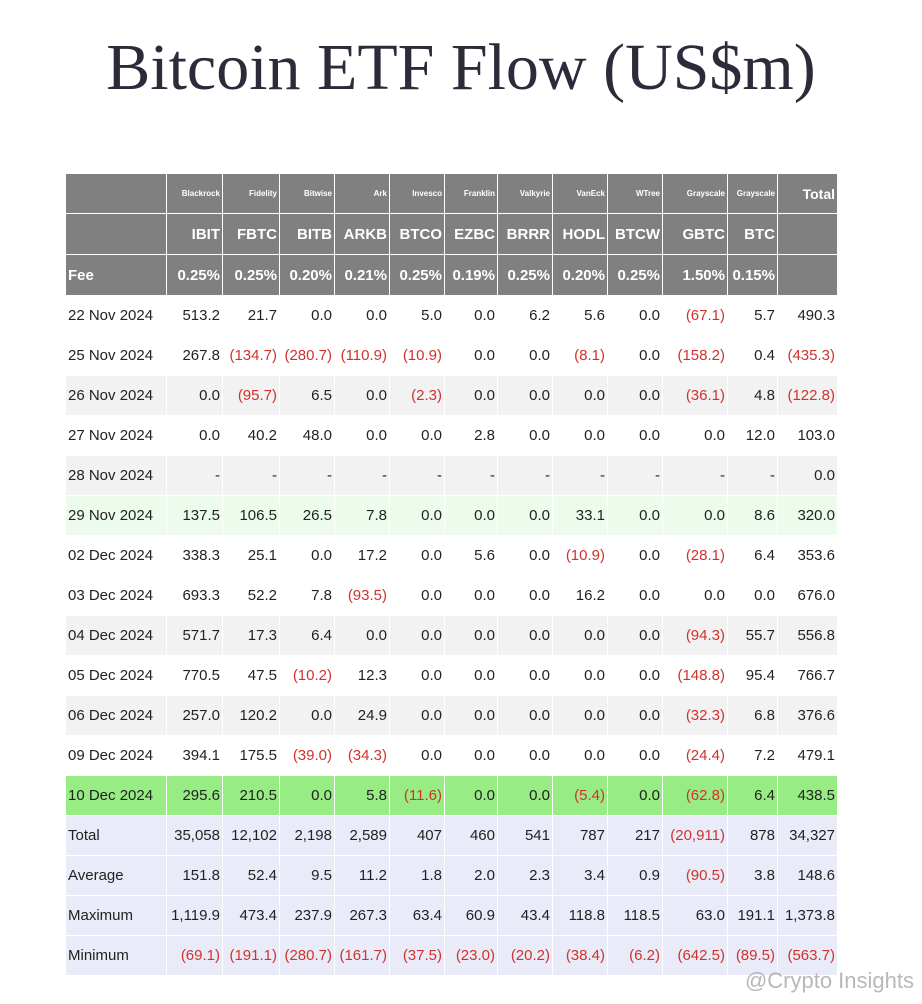 The image size is (922, 1004). Describe the element at coordinates (807, 315) in the screenshot. I see `cell: 490.3` at that location.